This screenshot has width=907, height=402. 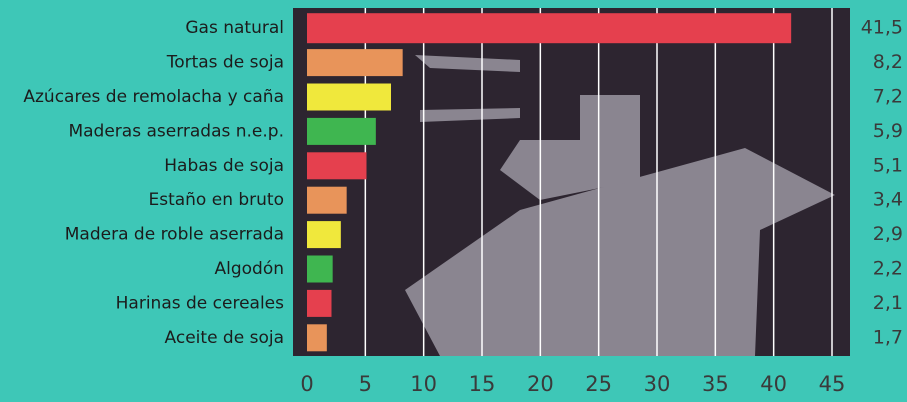 What do you see at coordinates (888, 131) in the screenshot?
I see `value-label: 5,9` at bounding box center [888, 131].